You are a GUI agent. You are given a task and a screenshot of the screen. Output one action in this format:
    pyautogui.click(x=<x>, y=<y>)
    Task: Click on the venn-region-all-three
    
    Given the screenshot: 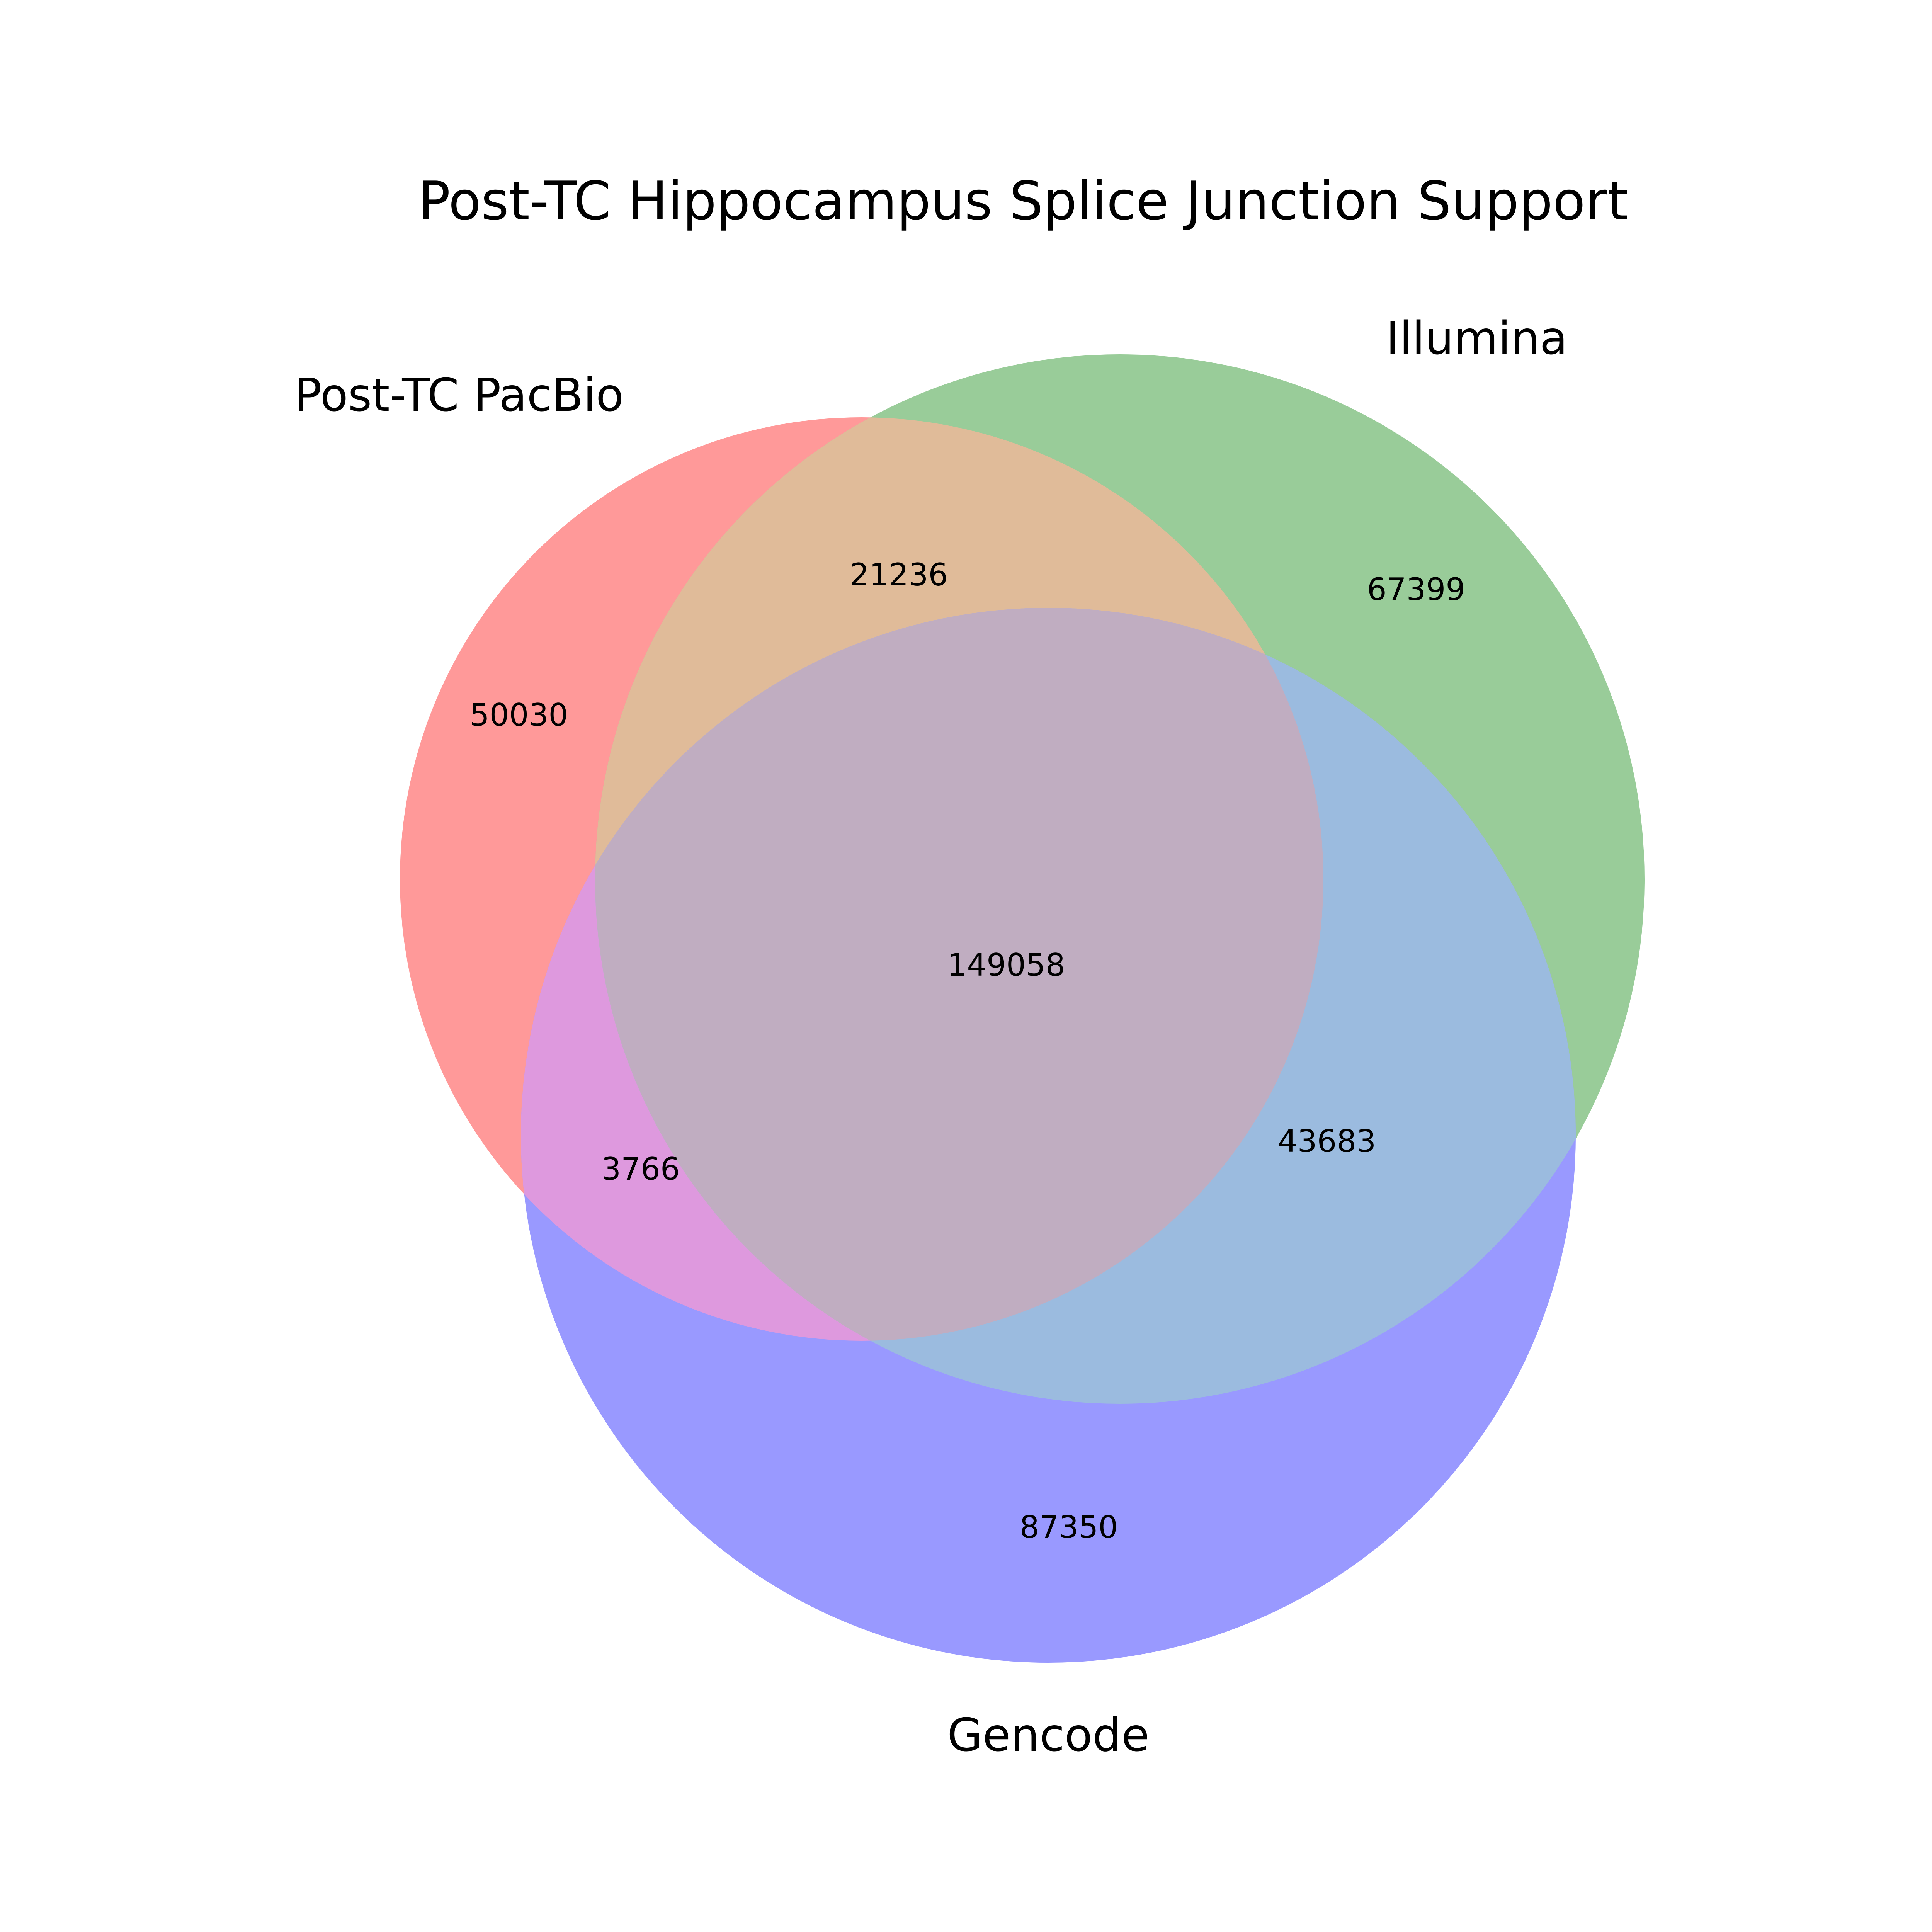 What is the action you would take?
    pyautogui.click(x=959, y=975)
    